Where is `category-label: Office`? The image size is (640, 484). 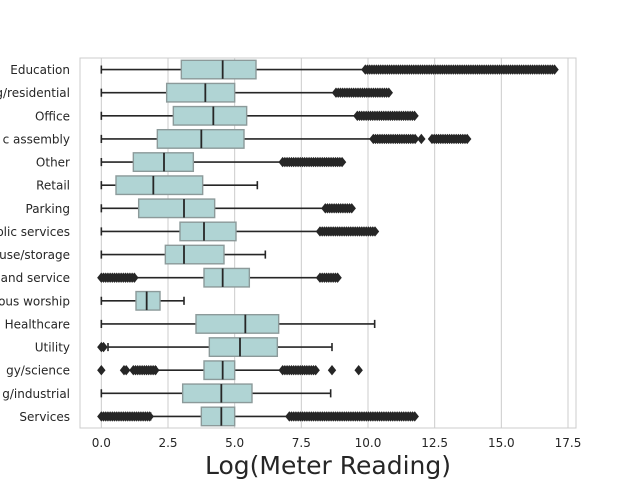
category-label: Office is located at coordinates (52, 116).